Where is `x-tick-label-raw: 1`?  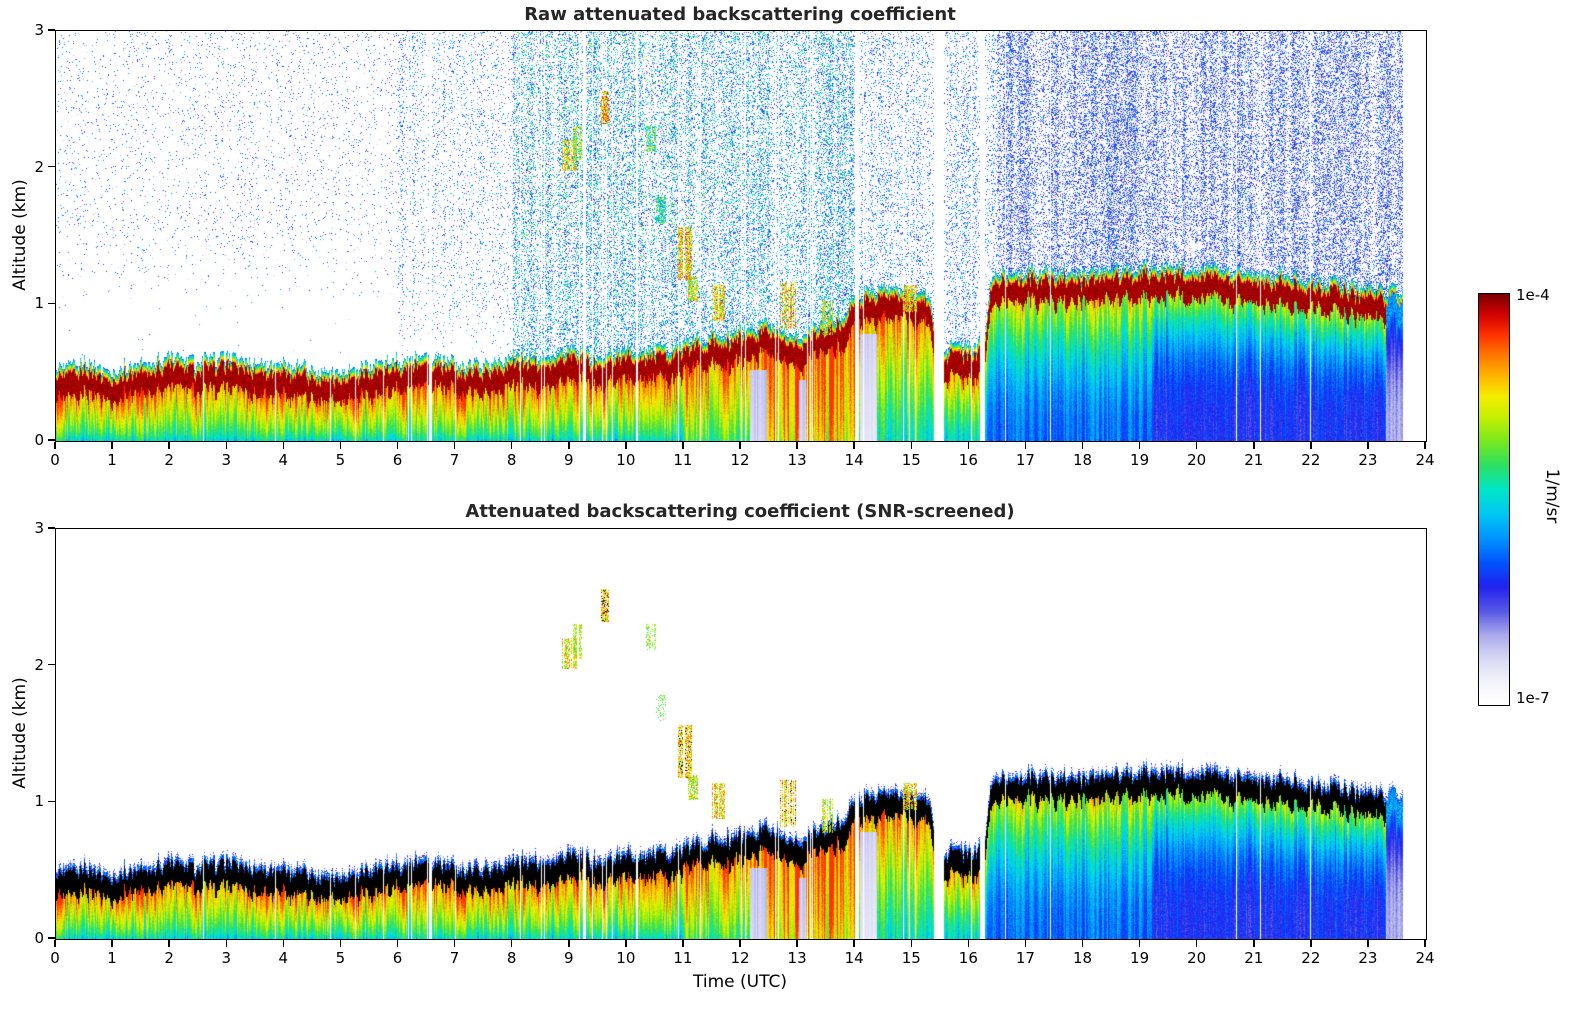 x-tick-label-raw: 1 is located at coordinates (112, 460).